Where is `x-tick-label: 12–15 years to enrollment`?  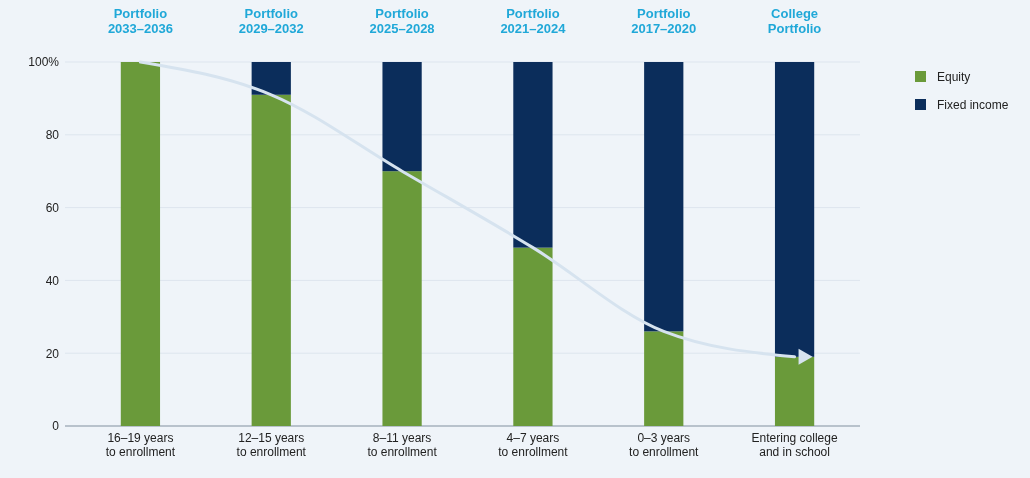
x-tick-label: 12–15 years to enrollment is located at coordinates (271, 445).